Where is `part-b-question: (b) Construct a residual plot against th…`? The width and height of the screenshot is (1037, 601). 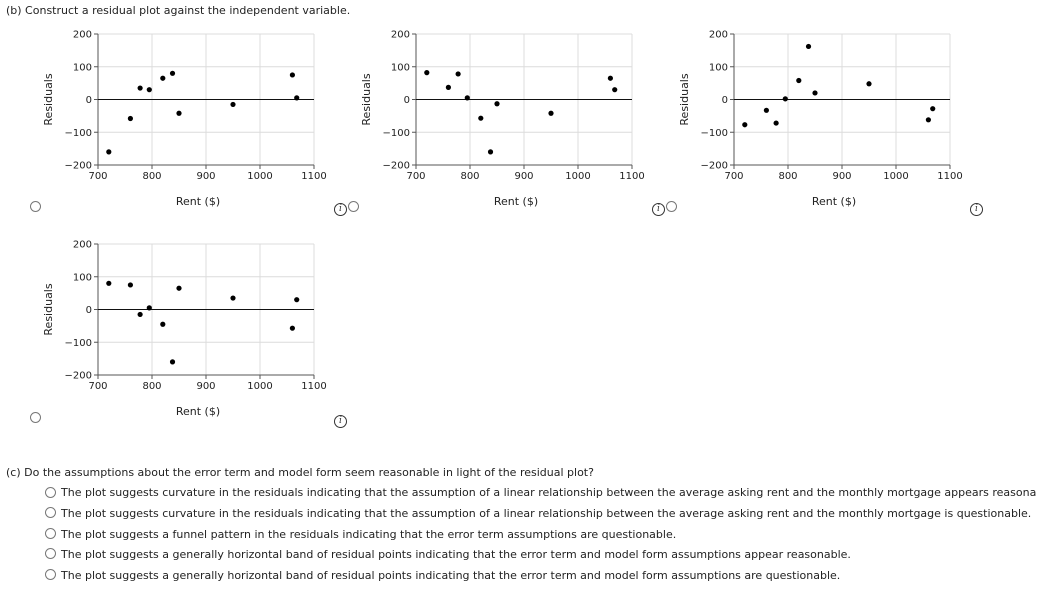
part-b-question: (b) Construct a residual plot against th… is located at coordinates (178, 10).